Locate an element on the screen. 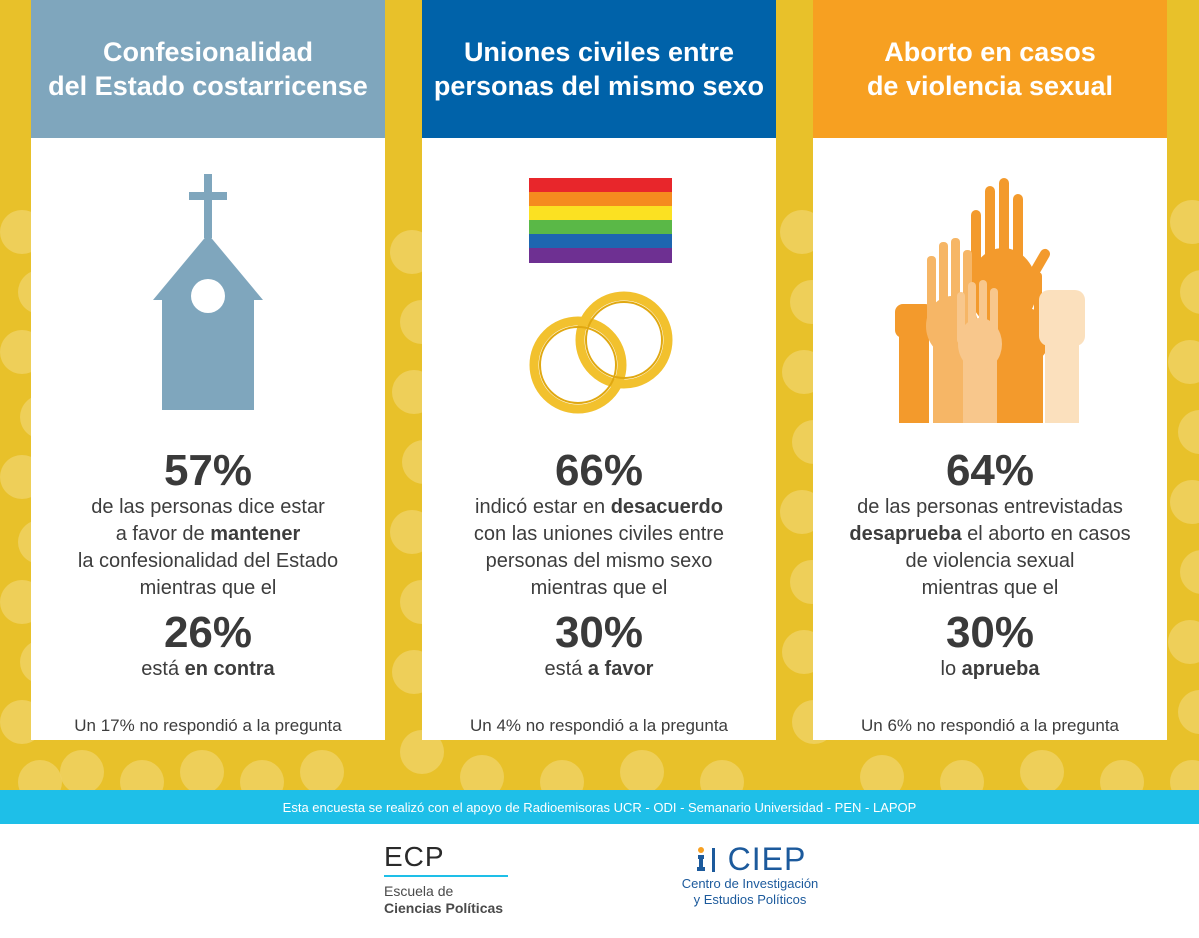 The image size is (1199, 938). raised-hands-icon is located at coordinates (990, 300).